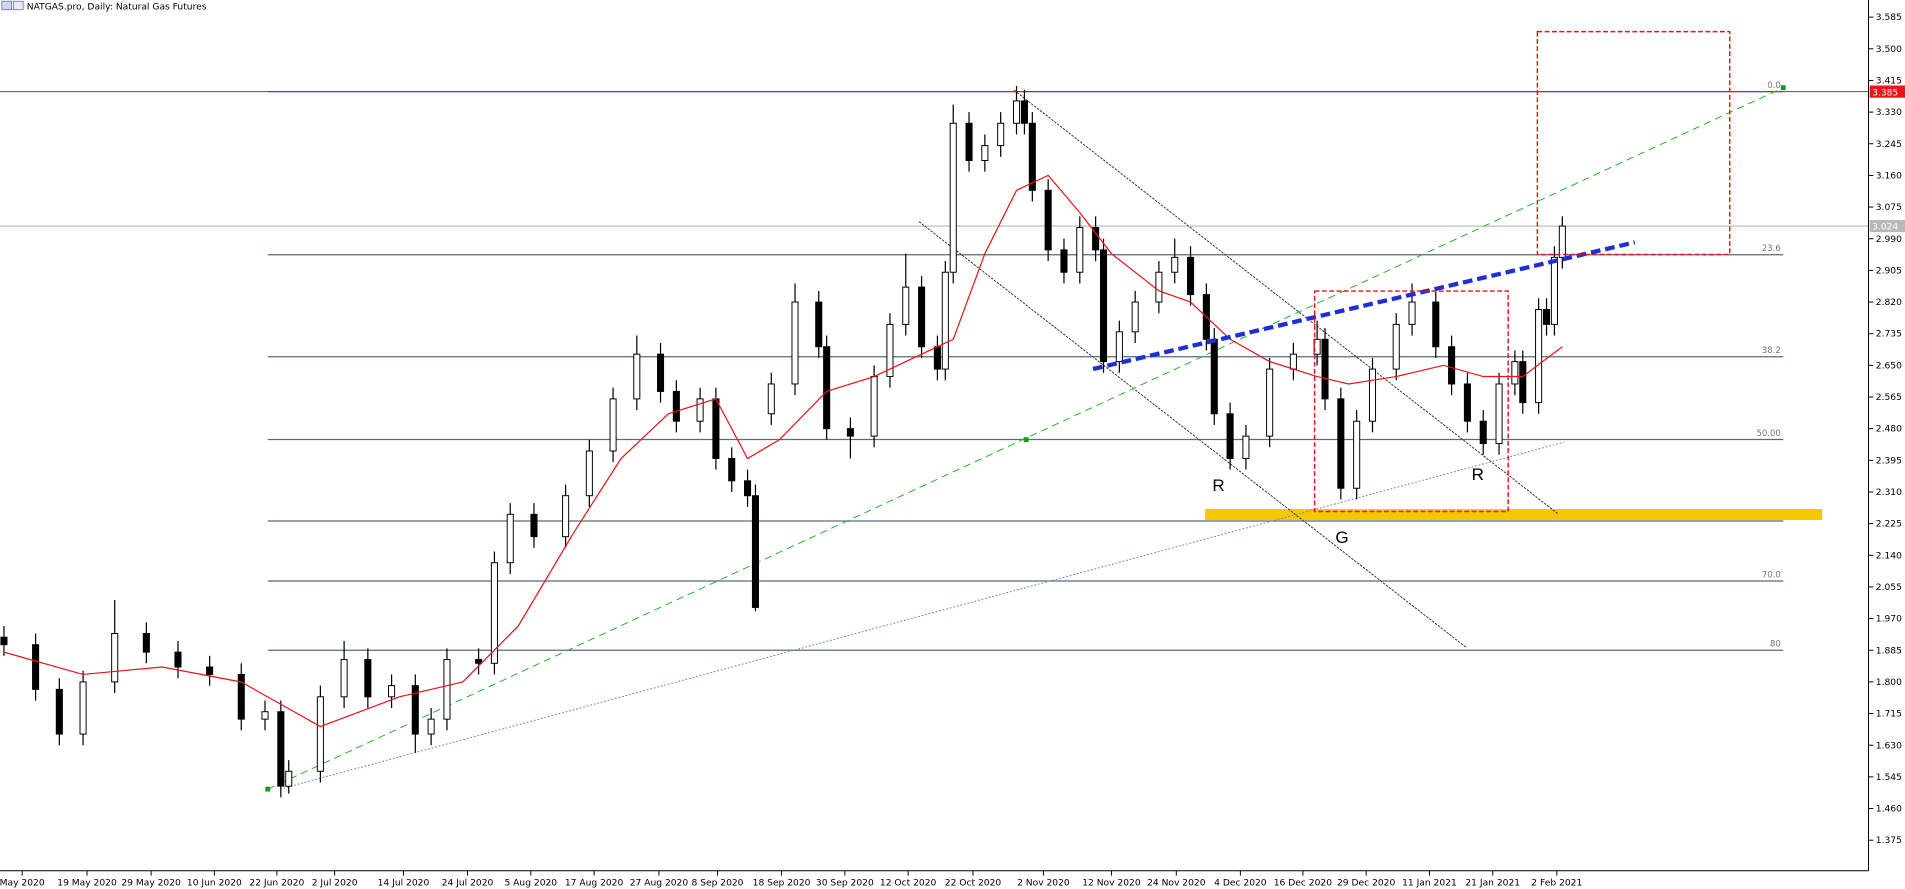 This screenshot has height=889, width=1905. I want to click on y-tick-label: 1.545, so click(1889, 778).